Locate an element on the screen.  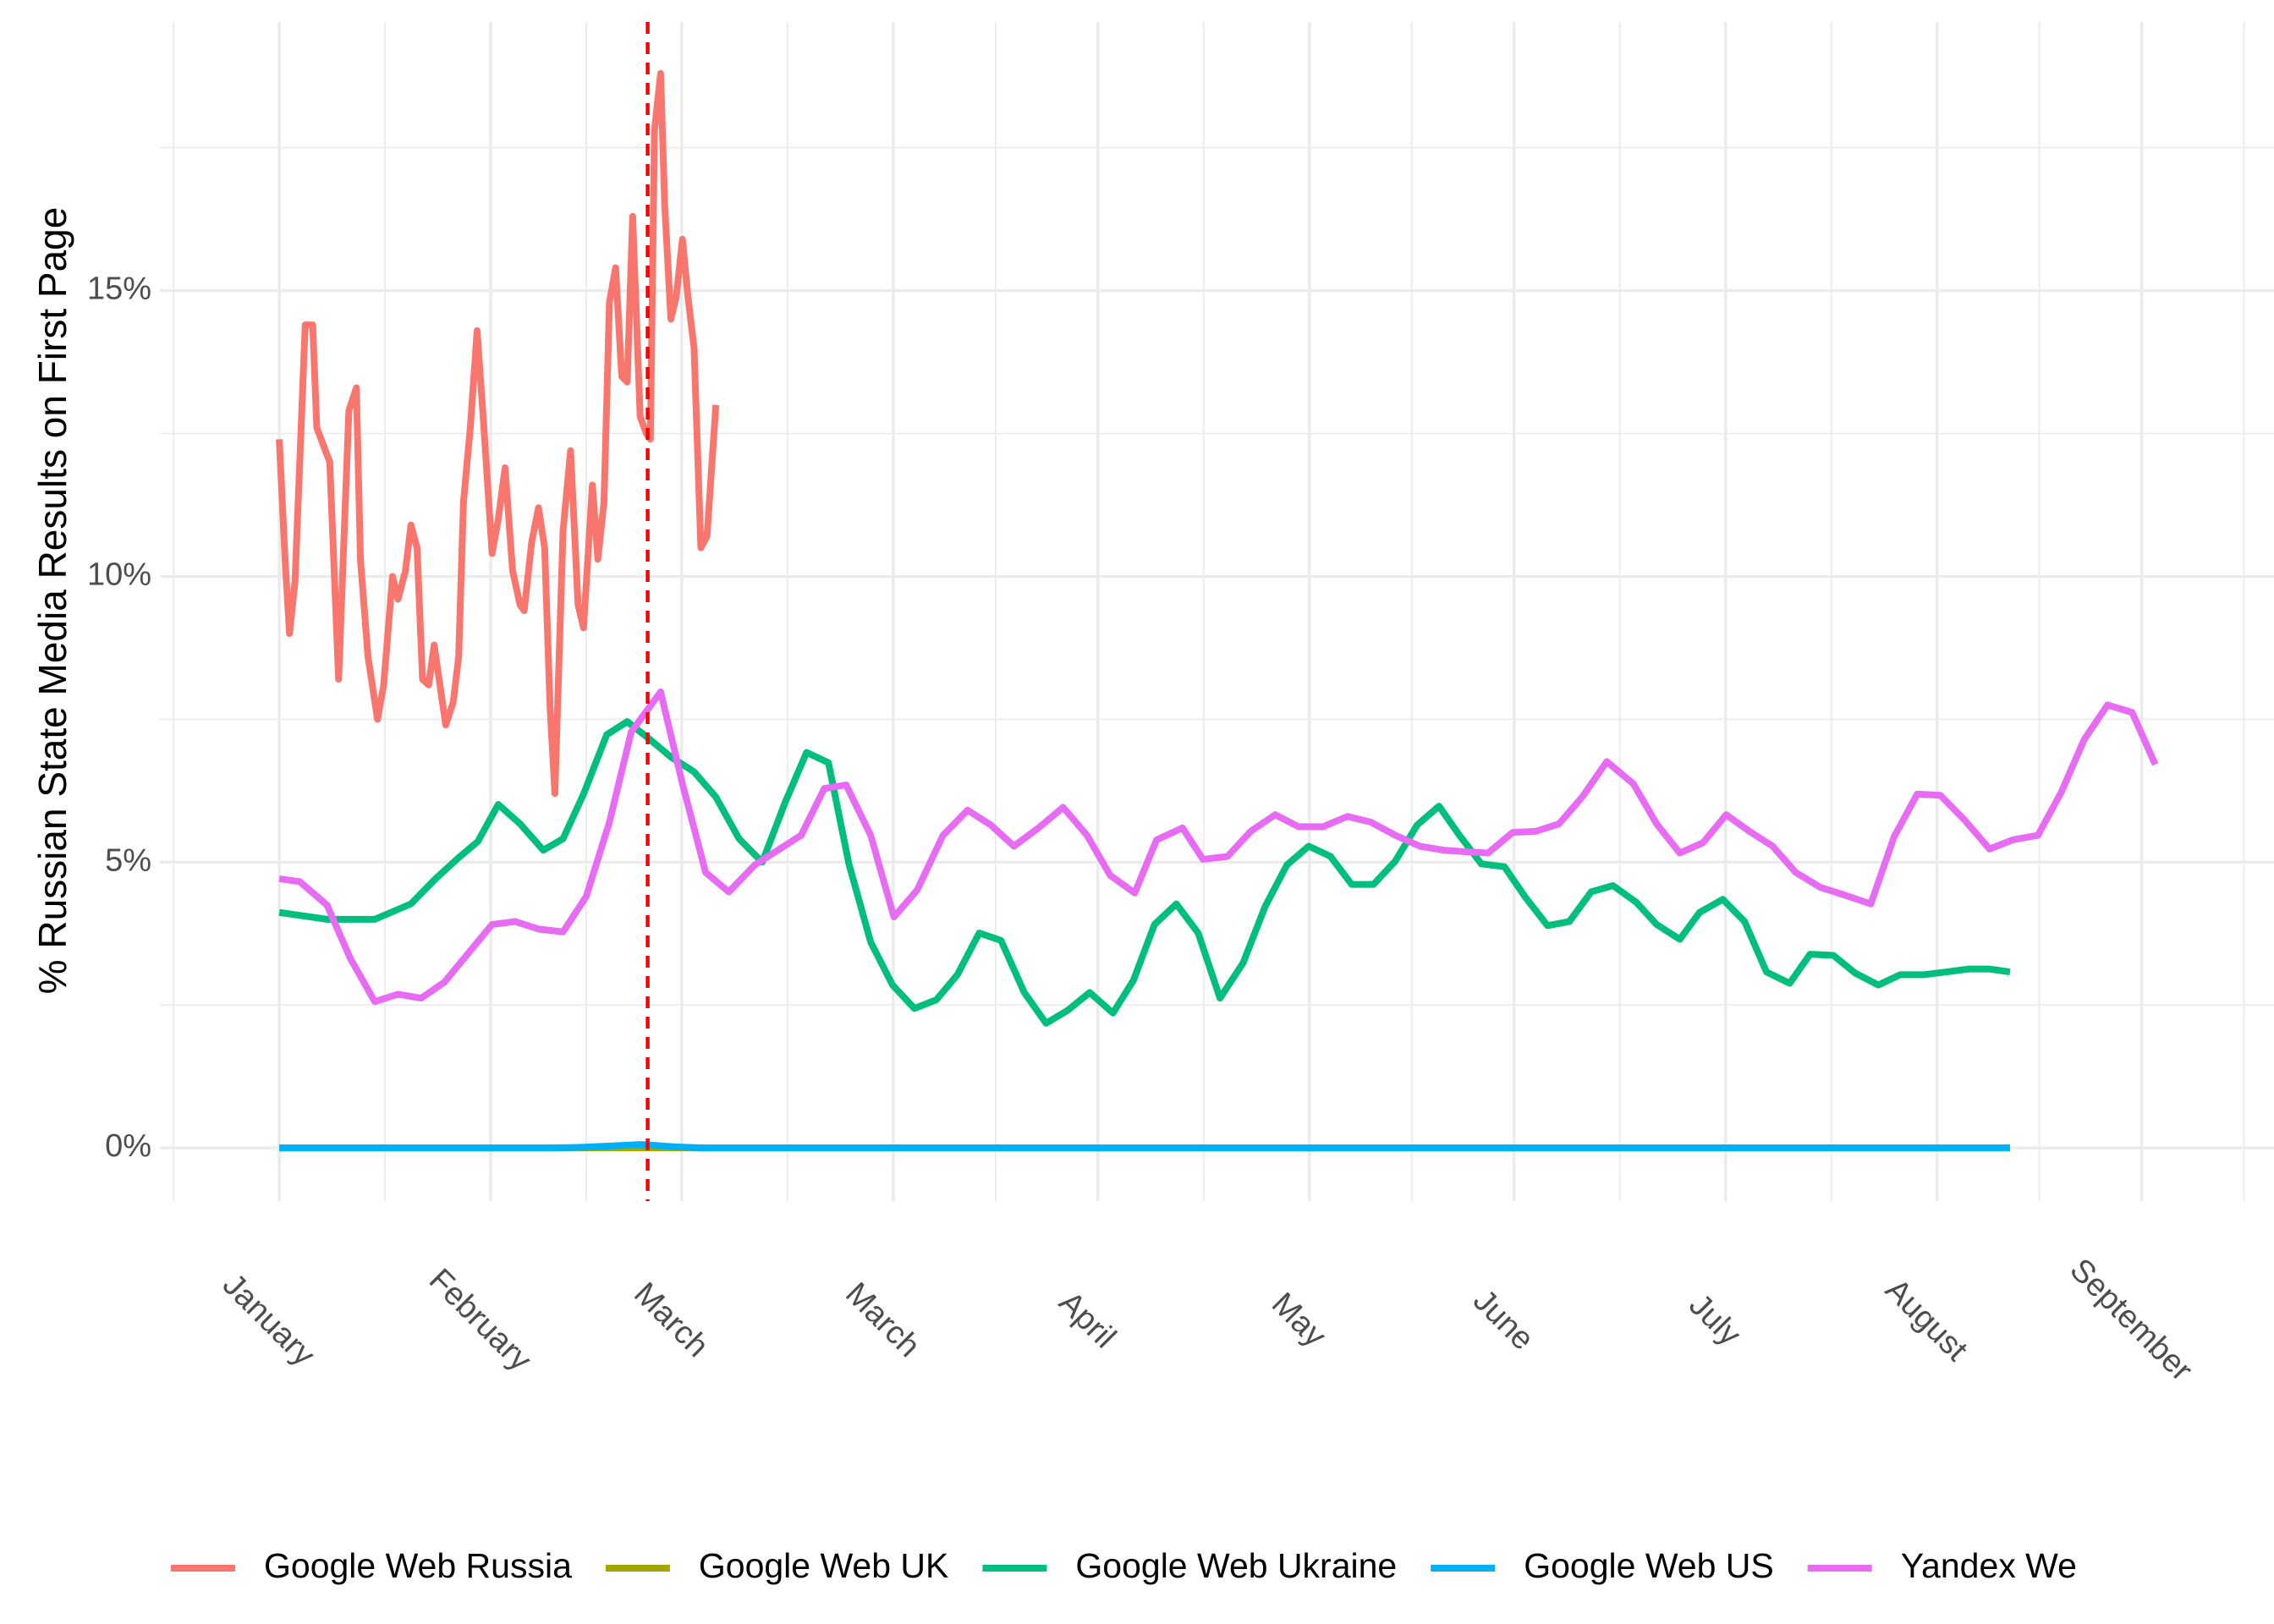
x-tick-label: January is located at coordinates (269, 1320).